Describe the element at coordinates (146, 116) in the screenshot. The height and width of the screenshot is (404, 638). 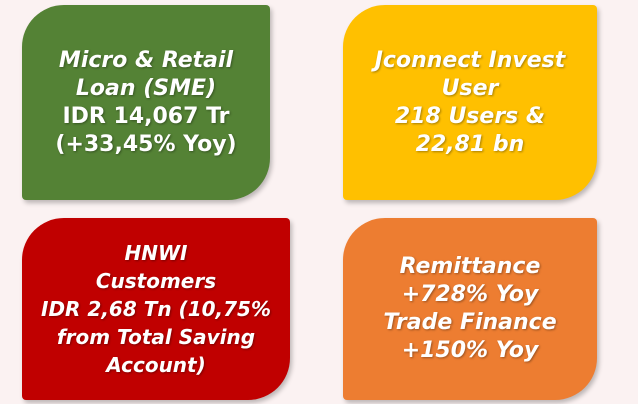
I see `tile-text: IDR 14,067 Tr` at that location.